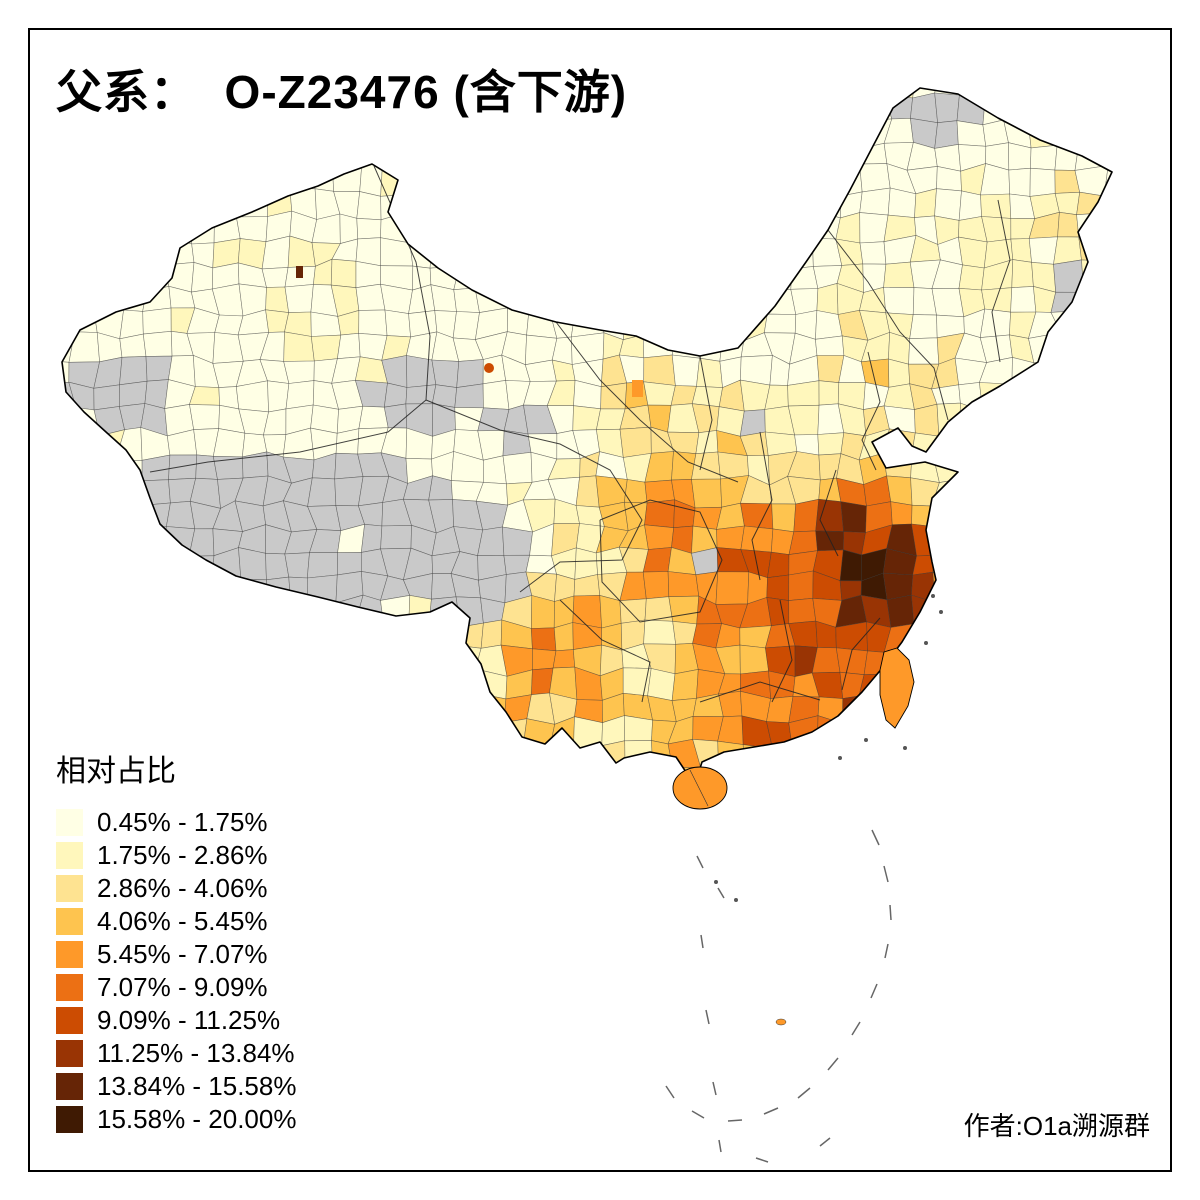 The image size is (1200, 1200). Describe the element at coordinates (182, 855) in the screenshot. I see `legend-label: 1.75% - 2.86%` at that location.